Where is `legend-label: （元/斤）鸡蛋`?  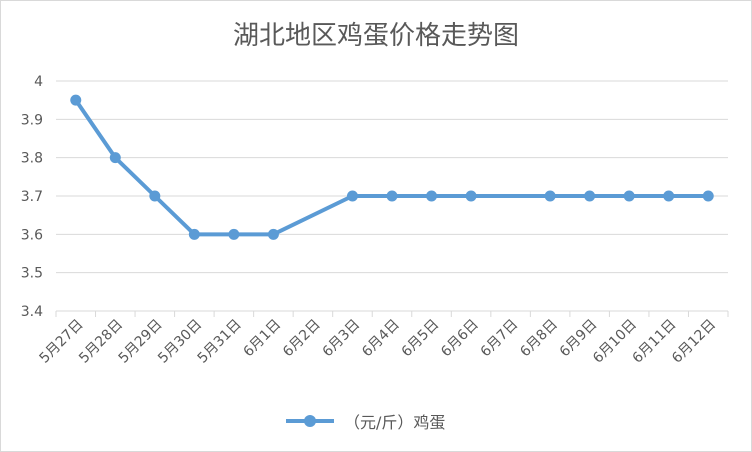
legend-label: （元/斤）鸡蛋 is located at coordinates (395, 422).